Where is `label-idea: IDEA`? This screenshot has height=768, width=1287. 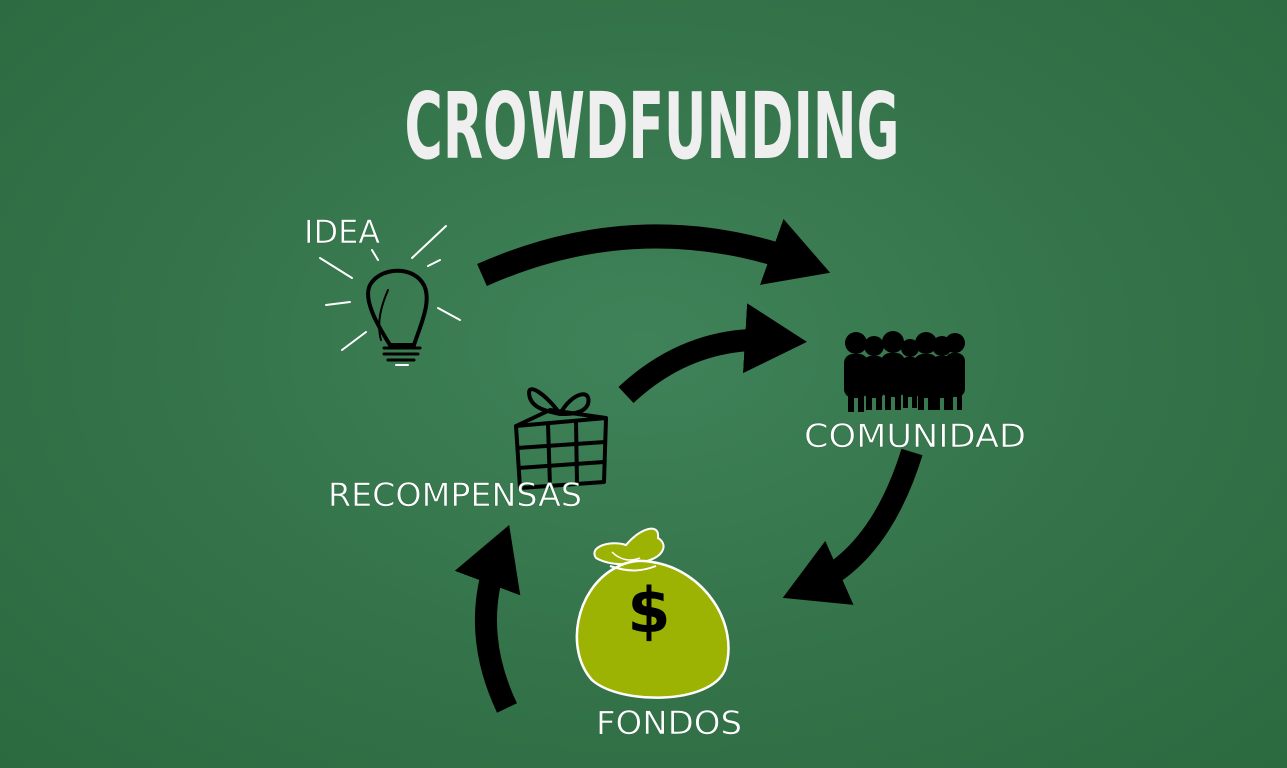 label-idea: IDEA is located at coordinates (342, 232).